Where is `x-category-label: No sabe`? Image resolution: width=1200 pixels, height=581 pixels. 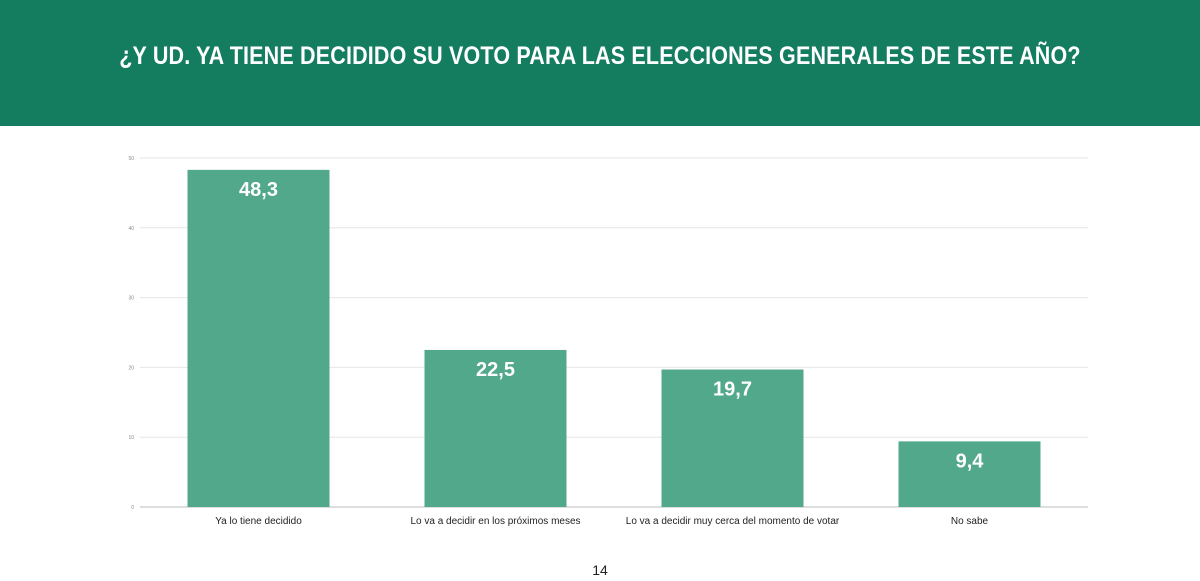
x-category-label: No sabe is located at coordinates (970, 521).